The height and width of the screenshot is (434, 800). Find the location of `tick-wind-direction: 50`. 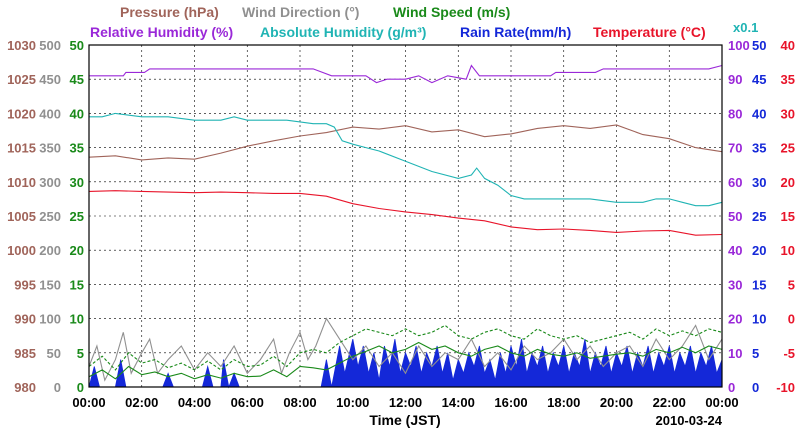

tick-wind-direction: 50 is located at coordinates (54, 353).